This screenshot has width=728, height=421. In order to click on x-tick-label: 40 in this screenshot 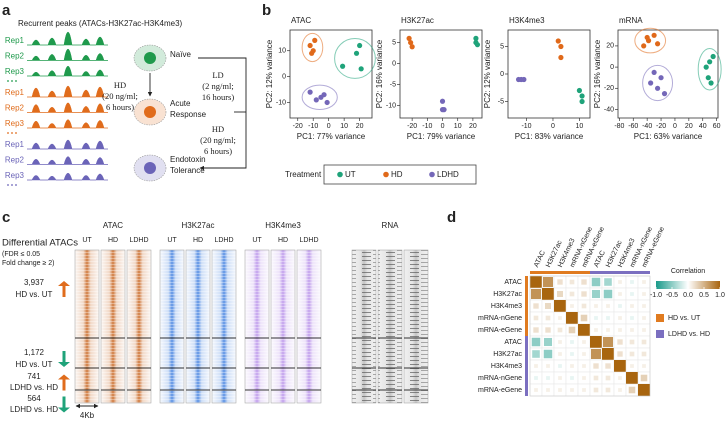, I will do `click(703, 126)`.